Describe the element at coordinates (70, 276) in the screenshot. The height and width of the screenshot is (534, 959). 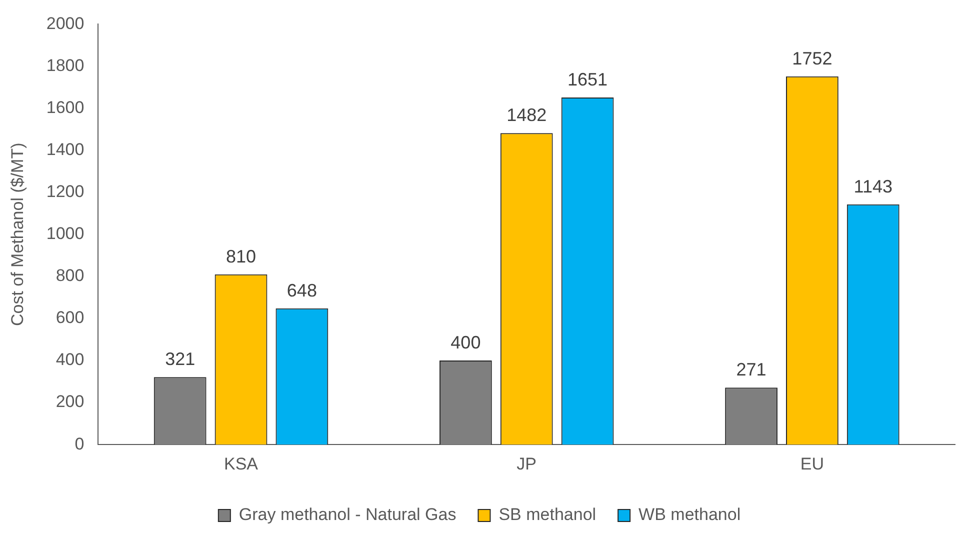
I see `y-tick-label: 800` at that location.